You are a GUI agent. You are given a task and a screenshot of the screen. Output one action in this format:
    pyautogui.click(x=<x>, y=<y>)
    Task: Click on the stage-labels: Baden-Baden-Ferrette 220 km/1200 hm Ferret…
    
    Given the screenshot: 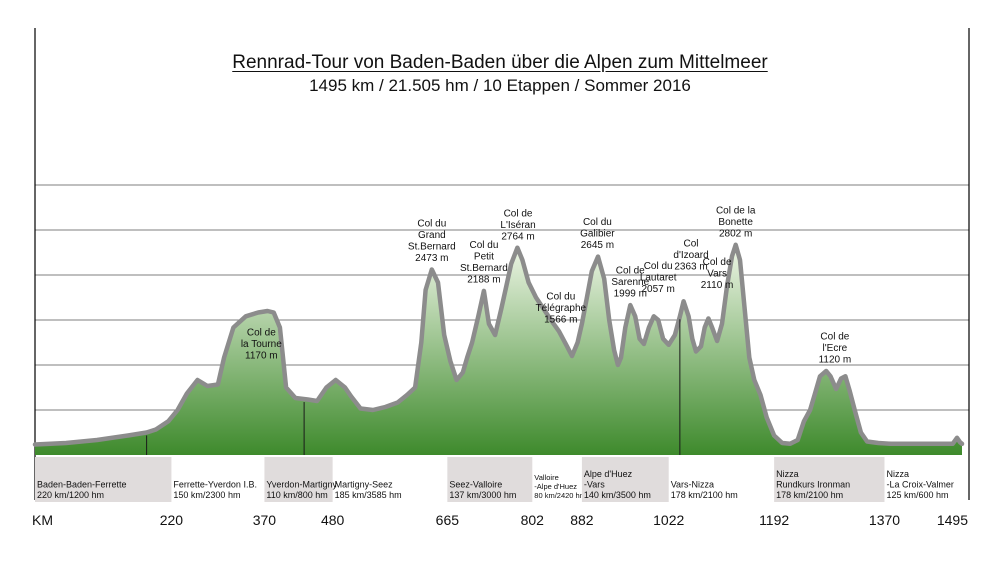 What is the action you would take?
    pyautogui.click(x=494, y=479)
    